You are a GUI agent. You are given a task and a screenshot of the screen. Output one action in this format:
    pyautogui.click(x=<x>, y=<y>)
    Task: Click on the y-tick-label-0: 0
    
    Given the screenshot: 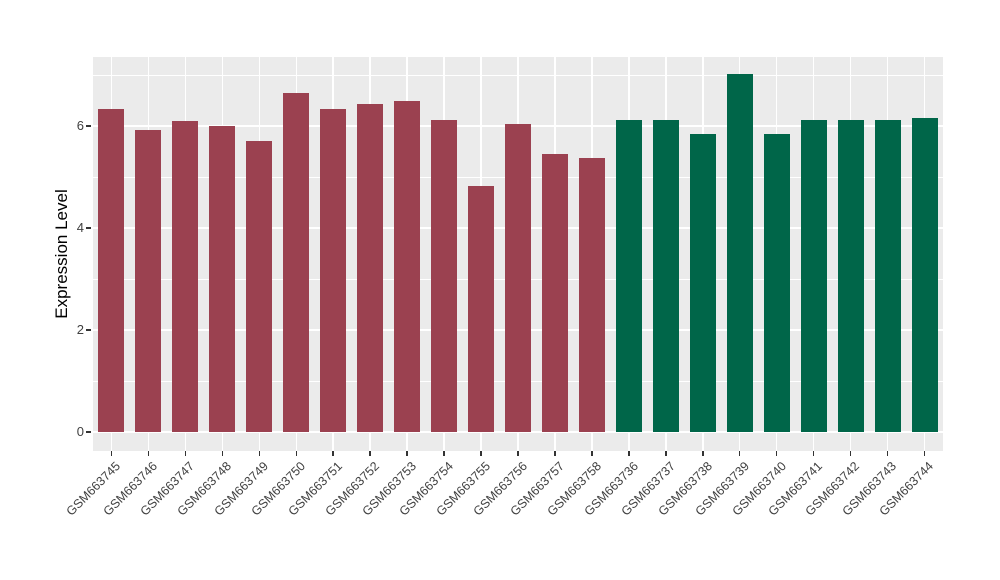 What is the action you would take?
    pyautogui.click(x=80, y=431)
    